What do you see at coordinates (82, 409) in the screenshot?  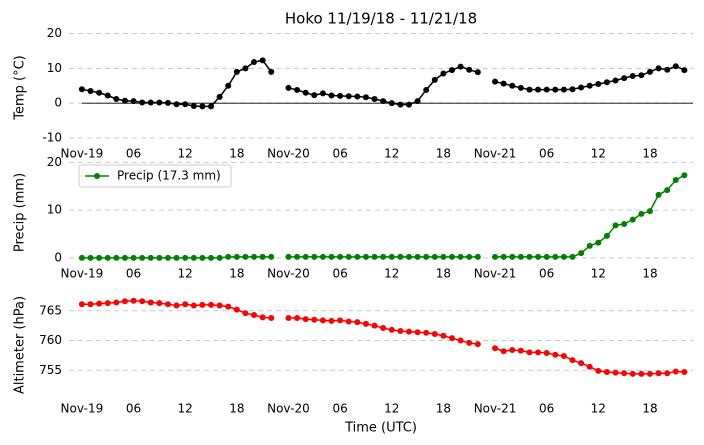 I see `x-tick-label: Nov-19` at bounding box center [82, 409].